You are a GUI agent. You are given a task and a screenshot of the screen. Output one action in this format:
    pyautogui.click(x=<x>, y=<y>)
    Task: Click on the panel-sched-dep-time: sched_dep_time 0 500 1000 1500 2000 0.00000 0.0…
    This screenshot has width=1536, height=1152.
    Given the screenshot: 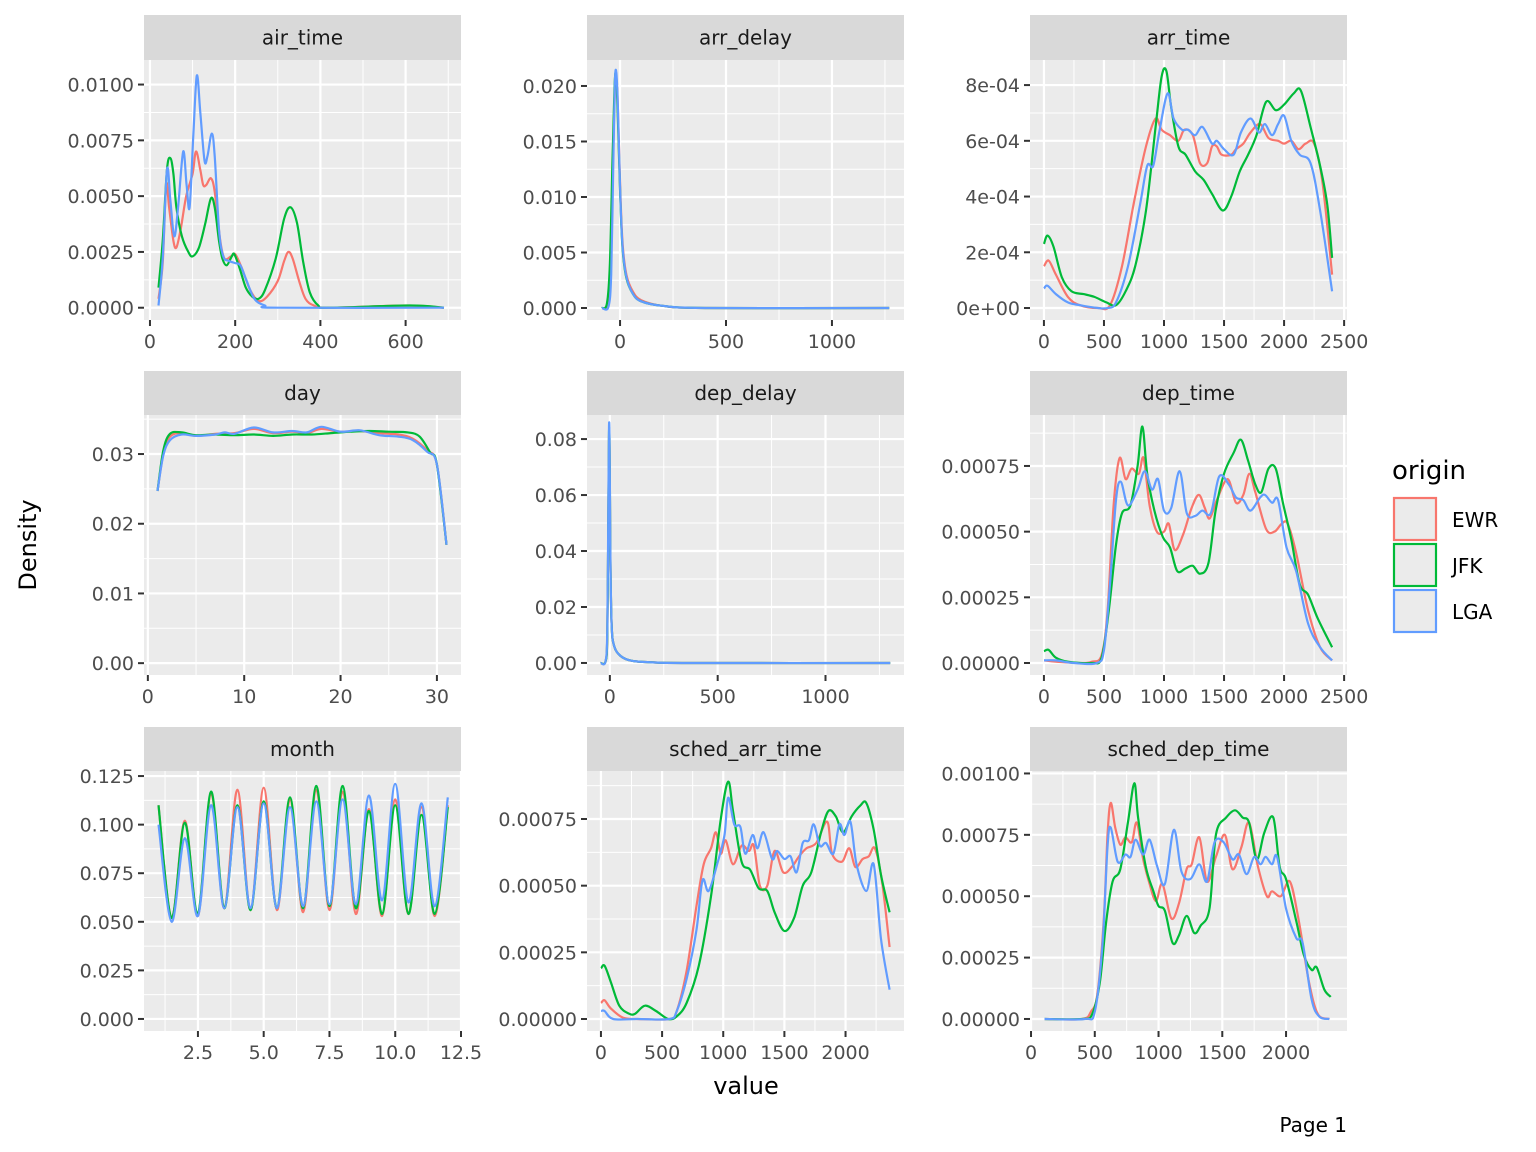 What is the action you would take?
    pyautogui.click(x=1144, y=895)
    